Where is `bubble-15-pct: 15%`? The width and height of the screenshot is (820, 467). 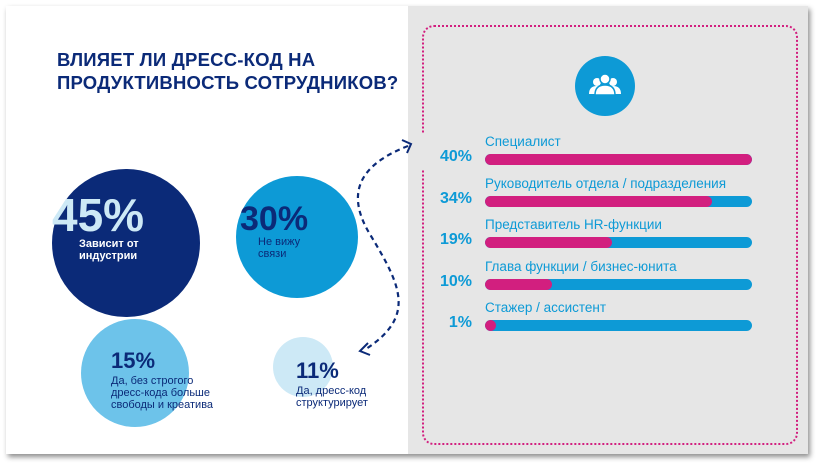
bubble-15-pct: 15% is located at coordinates (133, 360).